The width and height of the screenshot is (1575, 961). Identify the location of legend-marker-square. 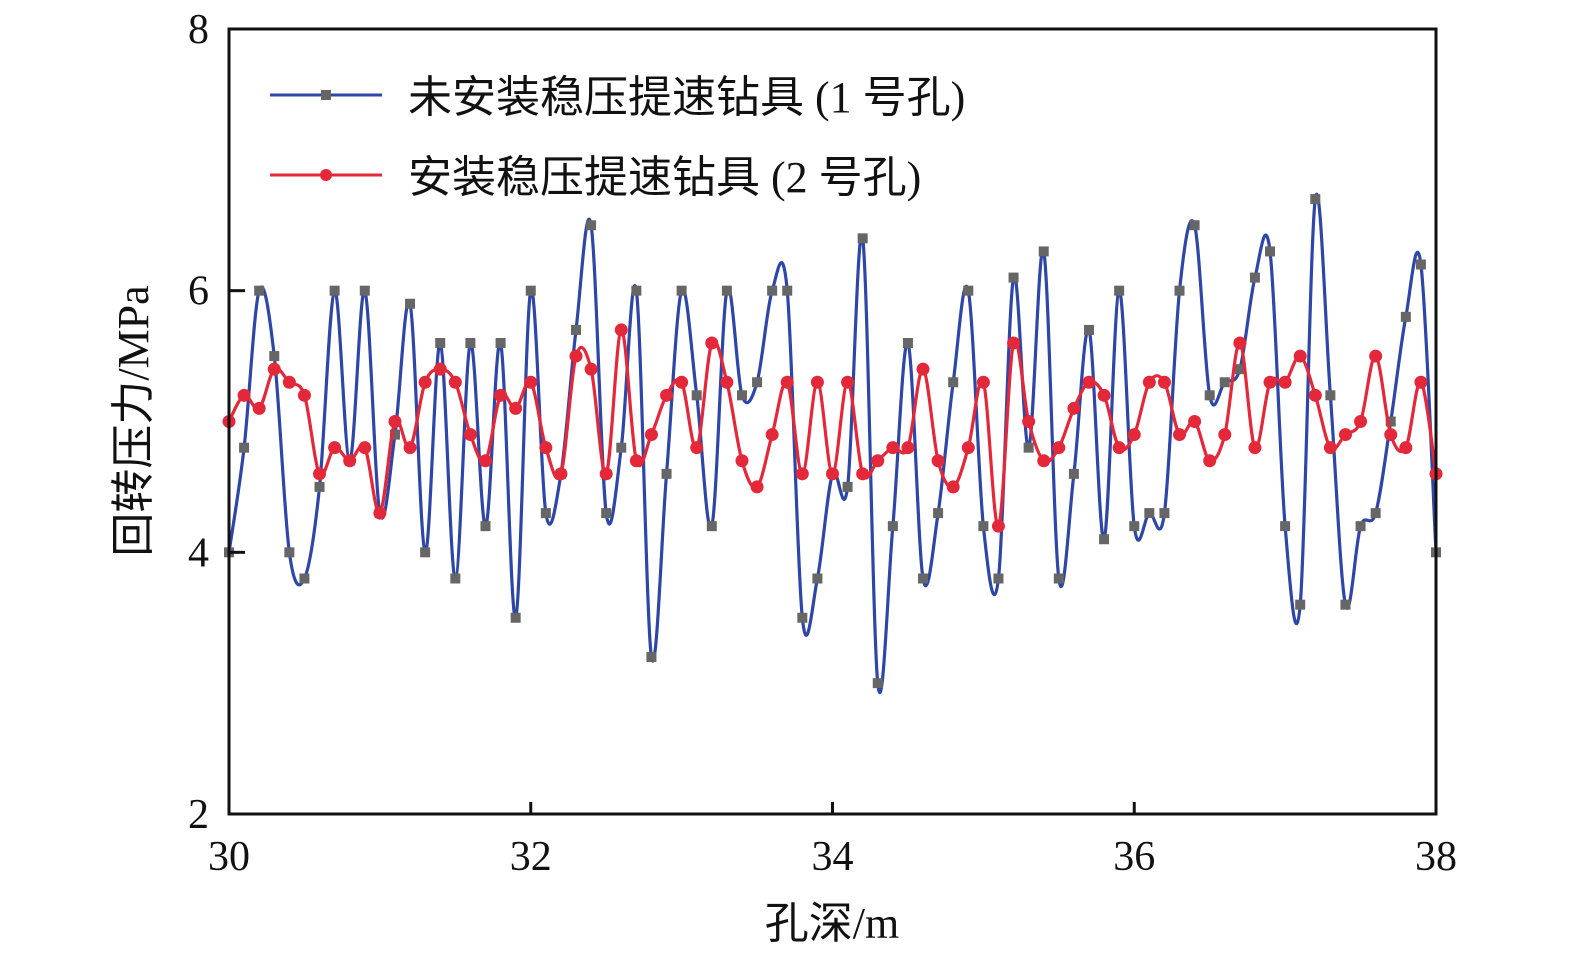
(326, 95).